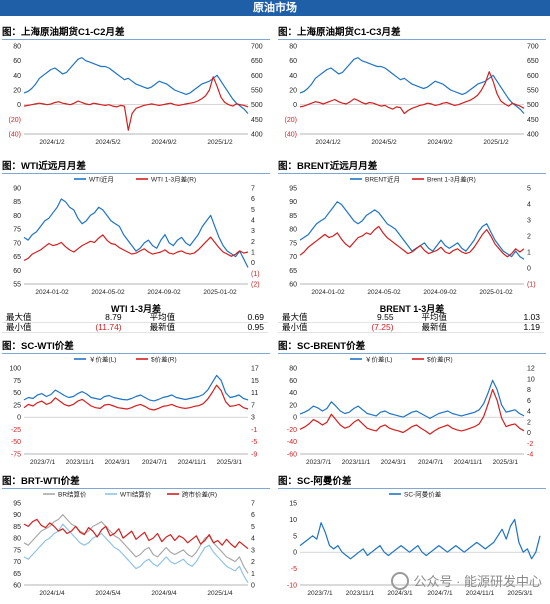 The image size is (550, 604). I want to click on y-tick-label: -50, so click(16, 442).